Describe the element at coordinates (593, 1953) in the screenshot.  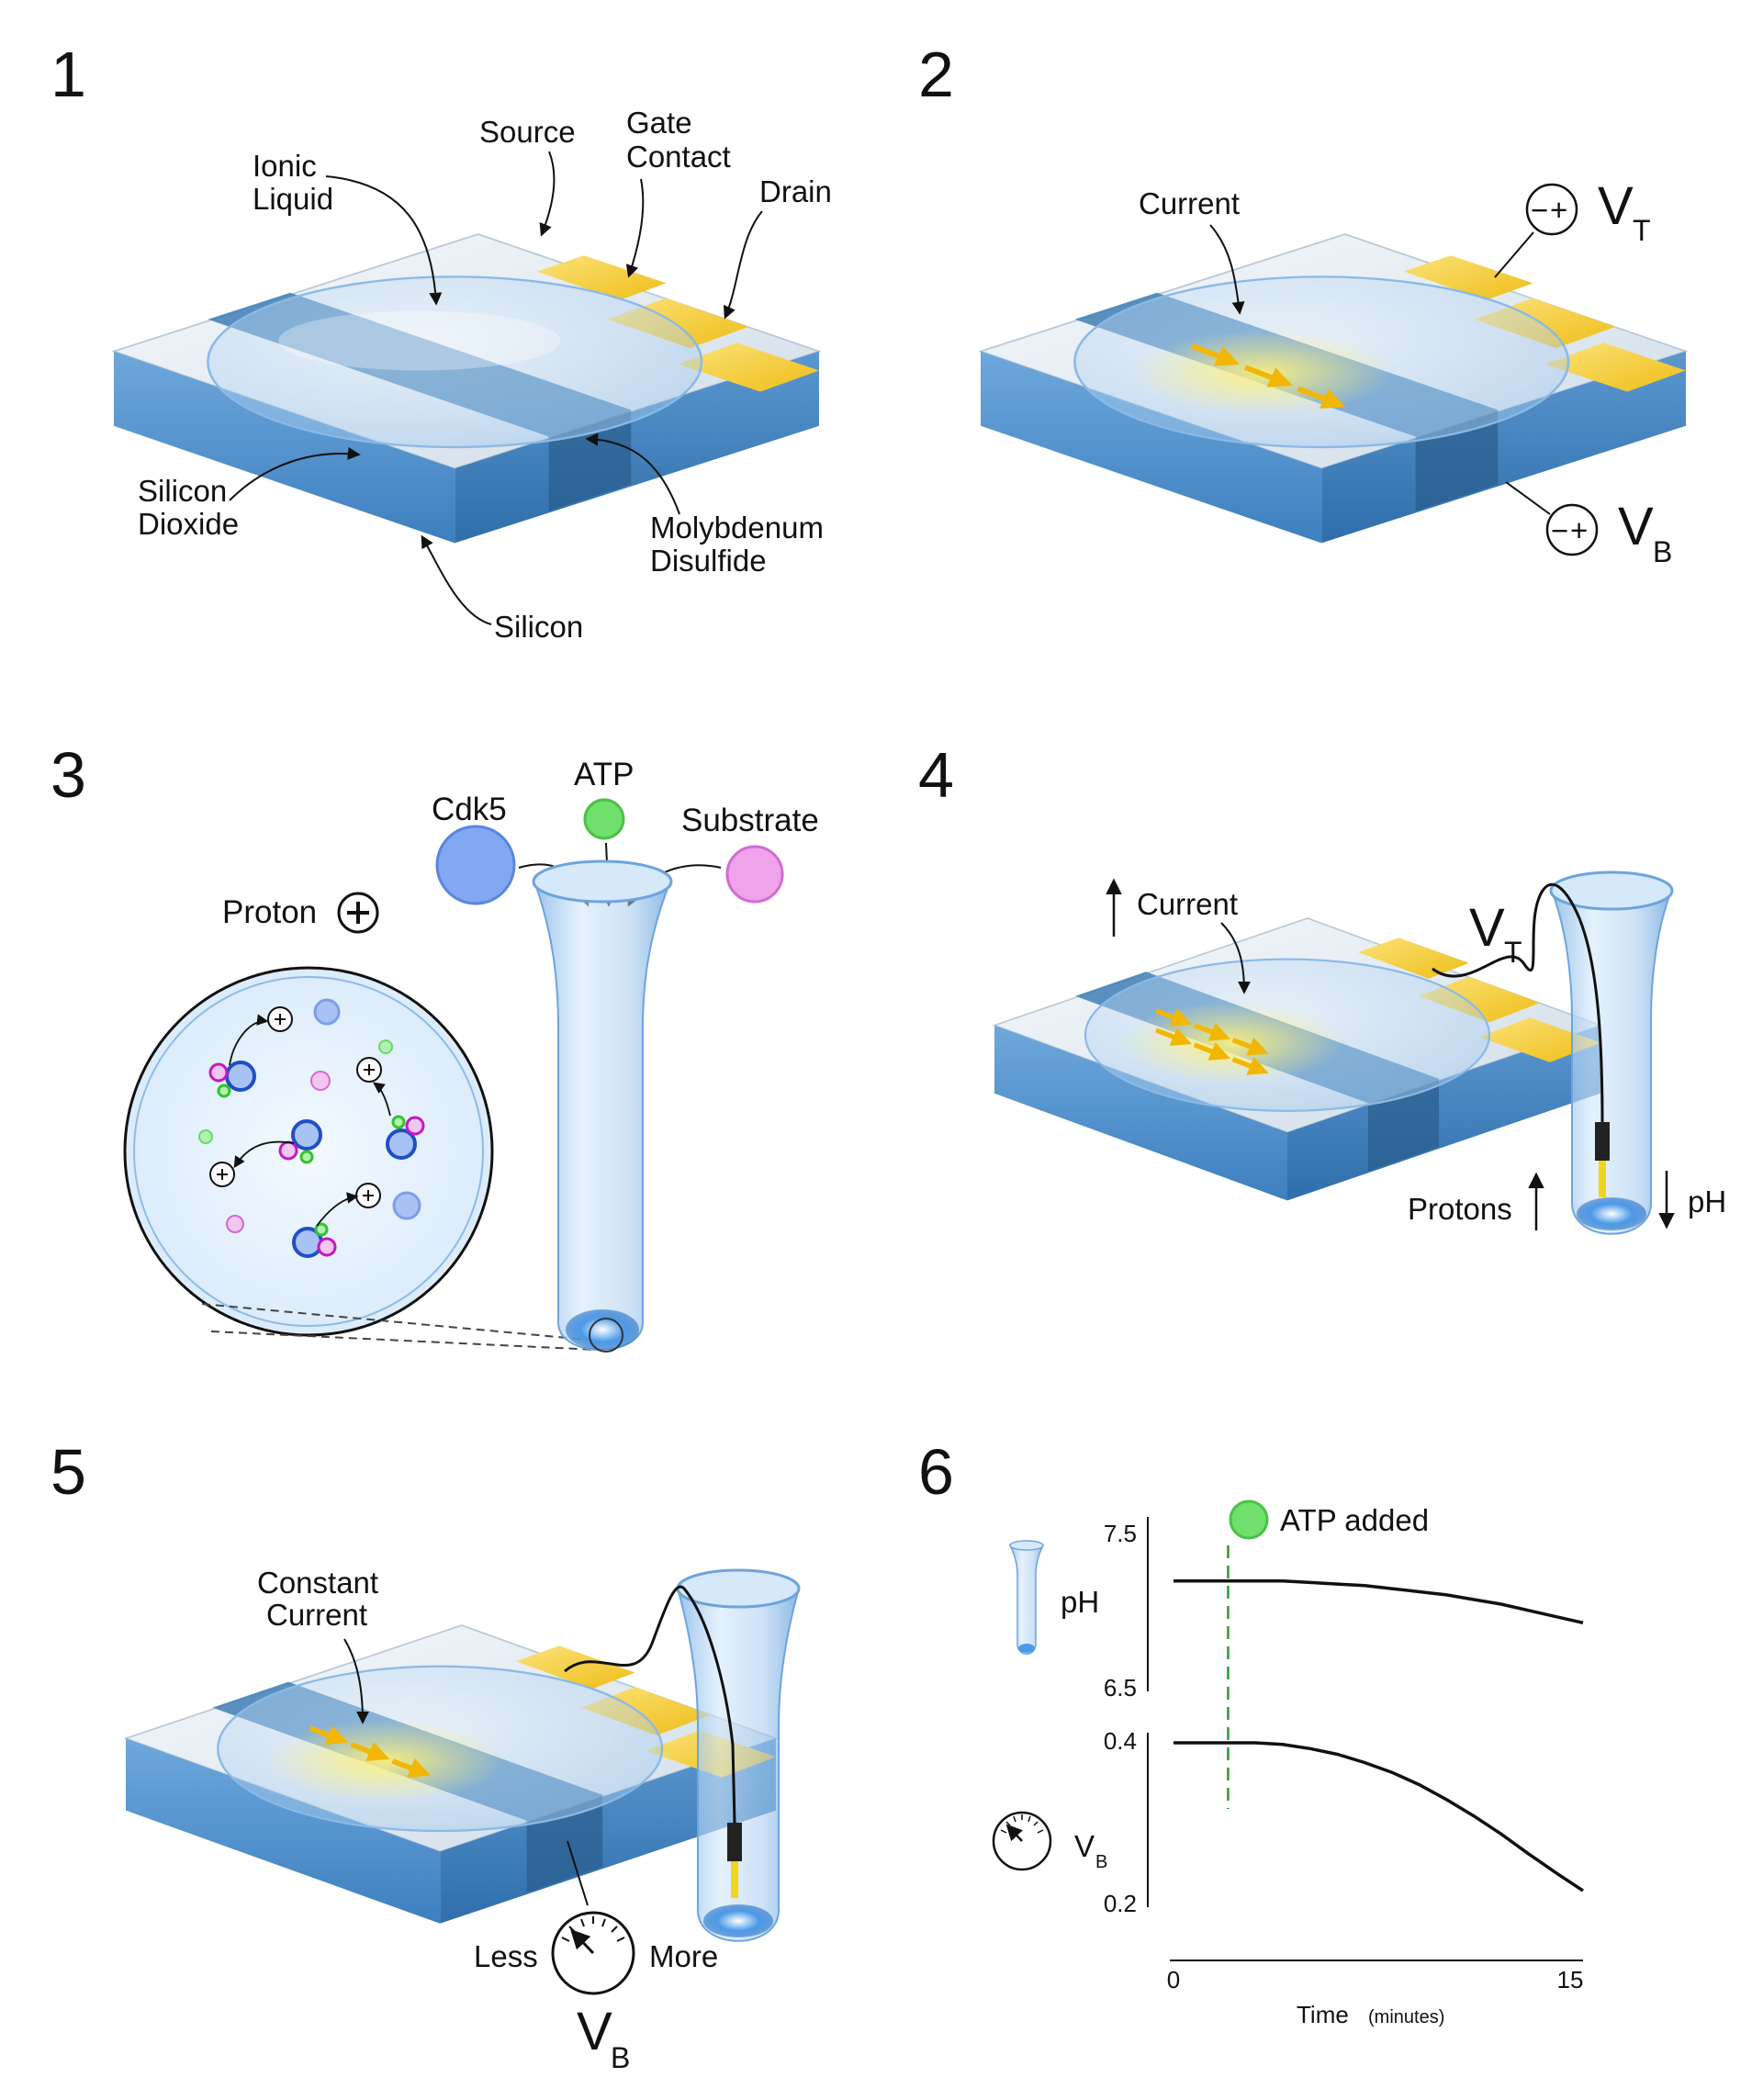
I see `gauge-icon` at that location.